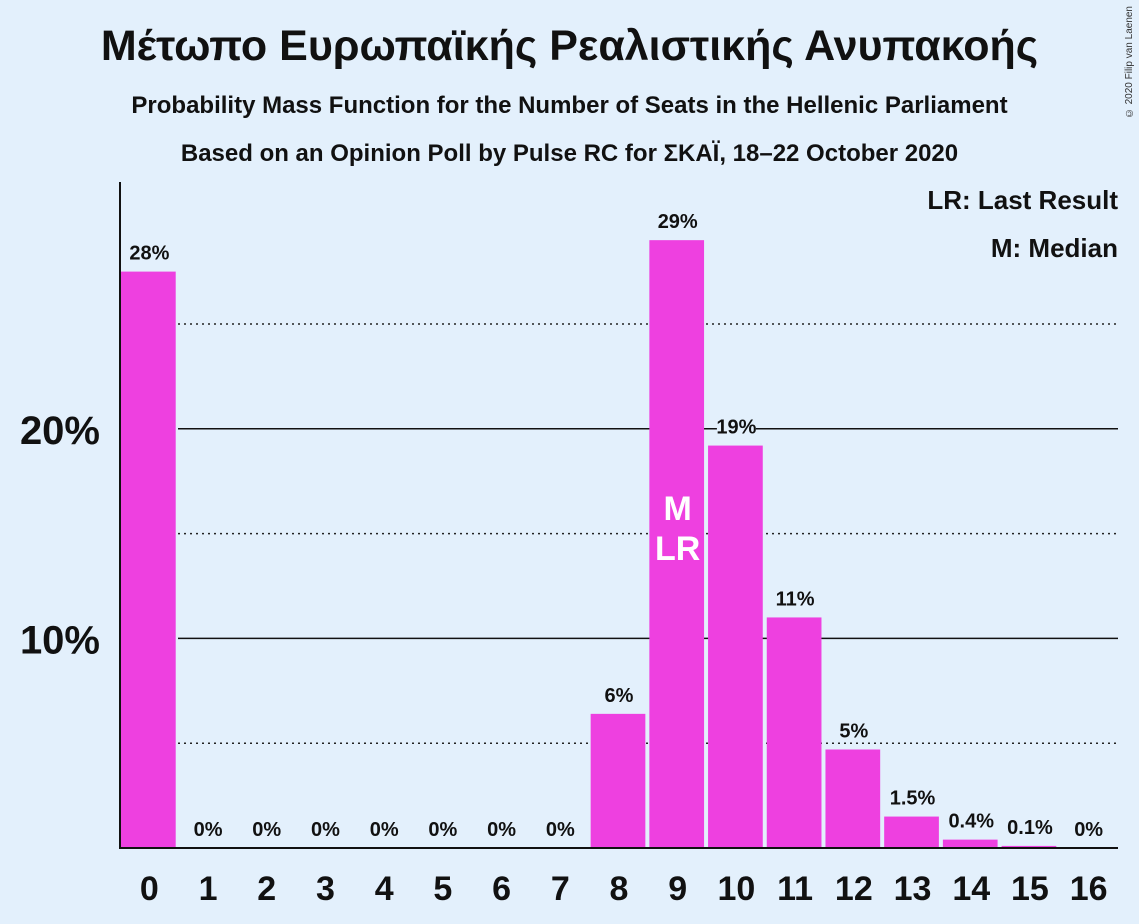 The image size is (1139, 924). Describe the element at coordinates (208, 889) in the screenshot. I see `x-tick-label-1: 1` at that location.